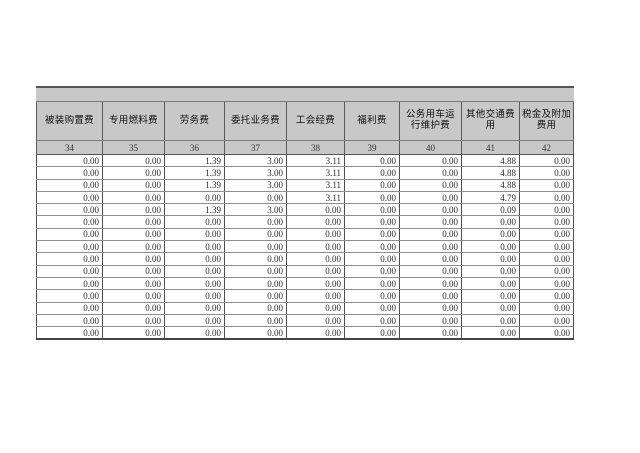  I want to click on column-header-41: 其他交通费用, so click(490, 121).